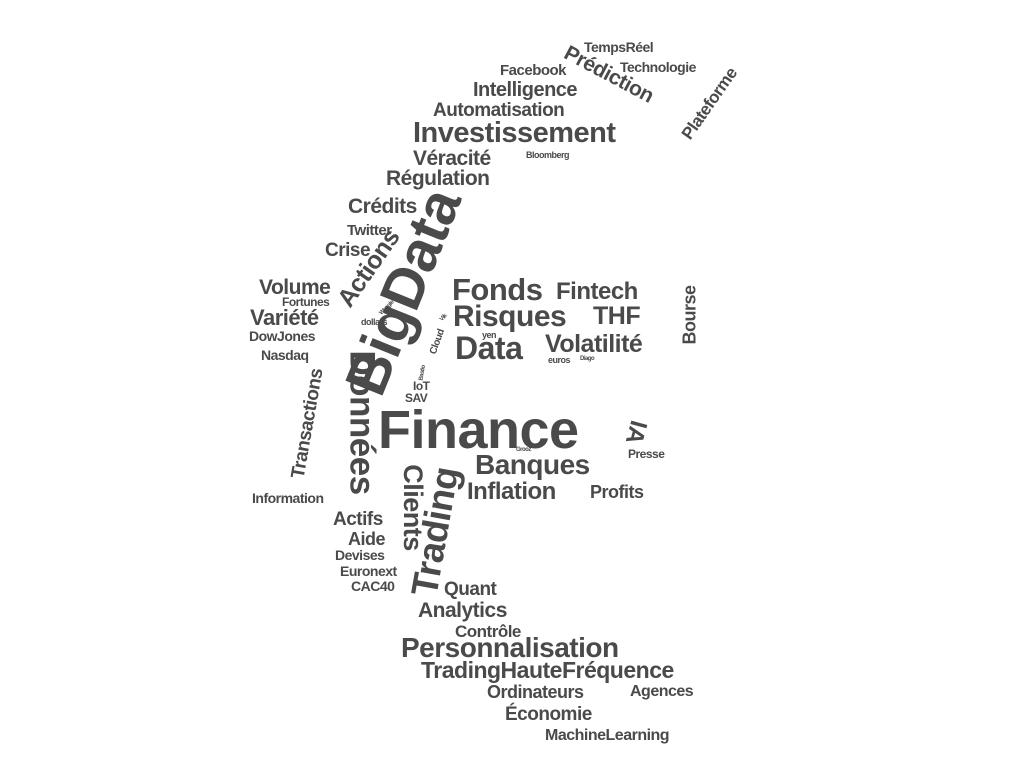 This screenshot has width=1024, height=768. Describe the element at coordinates (421, 386) in the screenshot. I see `word-iot: IoT` at that location.